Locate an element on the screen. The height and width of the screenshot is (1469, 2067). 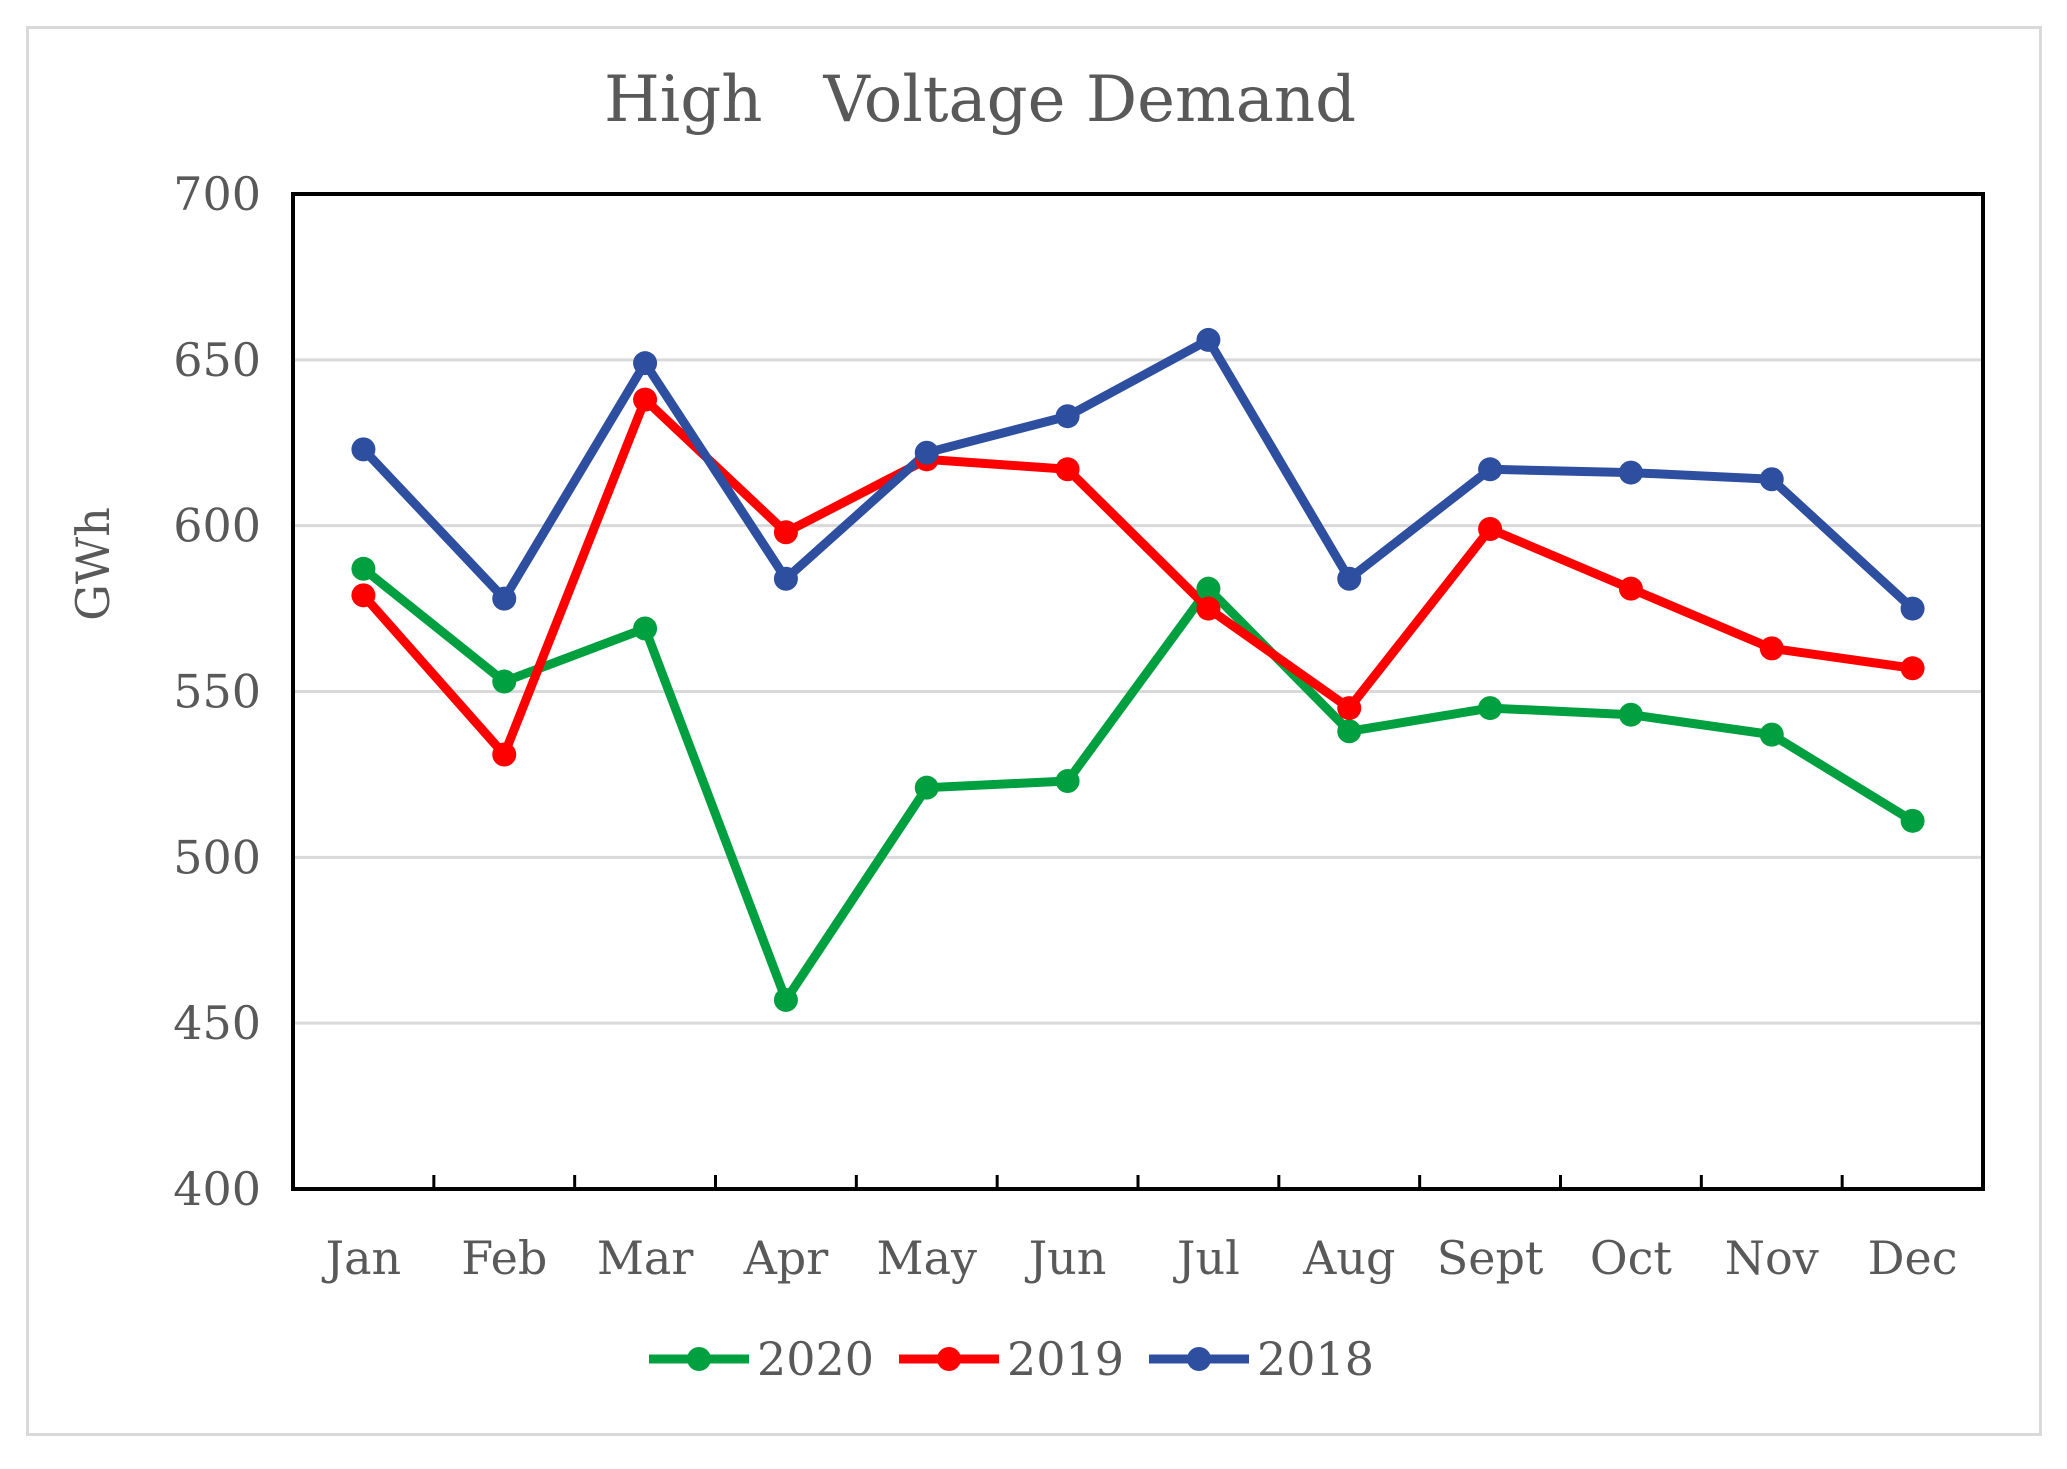
point-2020-oct is located at coordinates (1630, 714).